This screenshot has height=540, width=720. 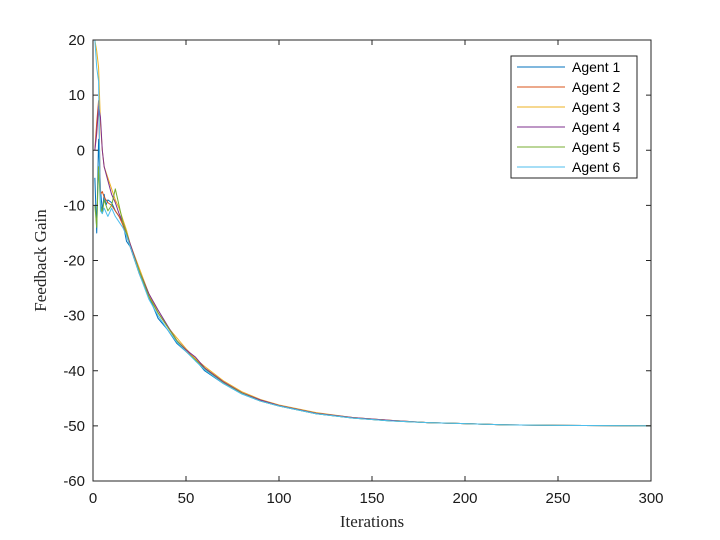 I want to click on x-tick-label: 150, so click(x=371, y=498).